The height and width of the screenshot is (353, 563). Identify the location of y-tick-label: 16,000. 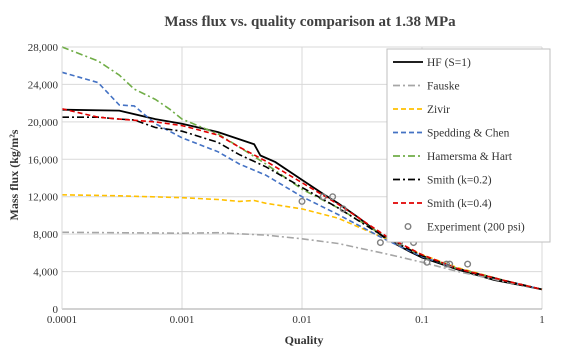
(43, 160).